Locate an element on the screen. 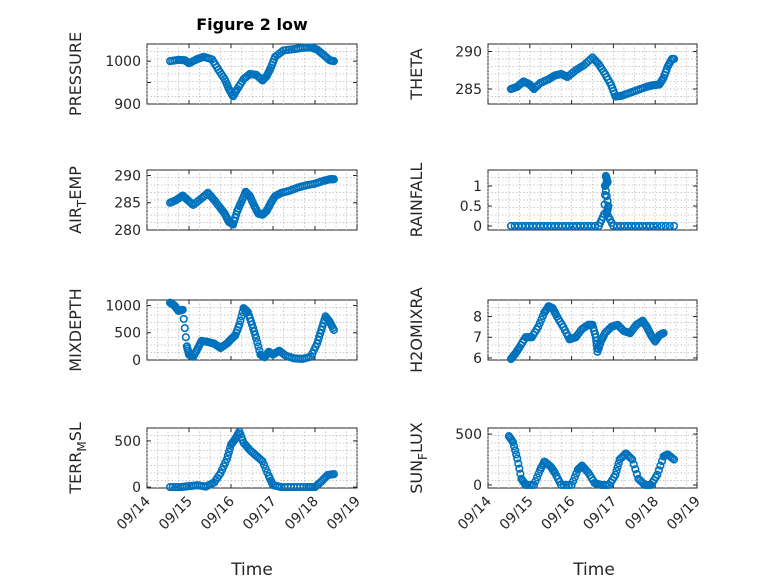  y-axis-label-sun_flux: SUNFLUX is located at coordinates (418, 458).